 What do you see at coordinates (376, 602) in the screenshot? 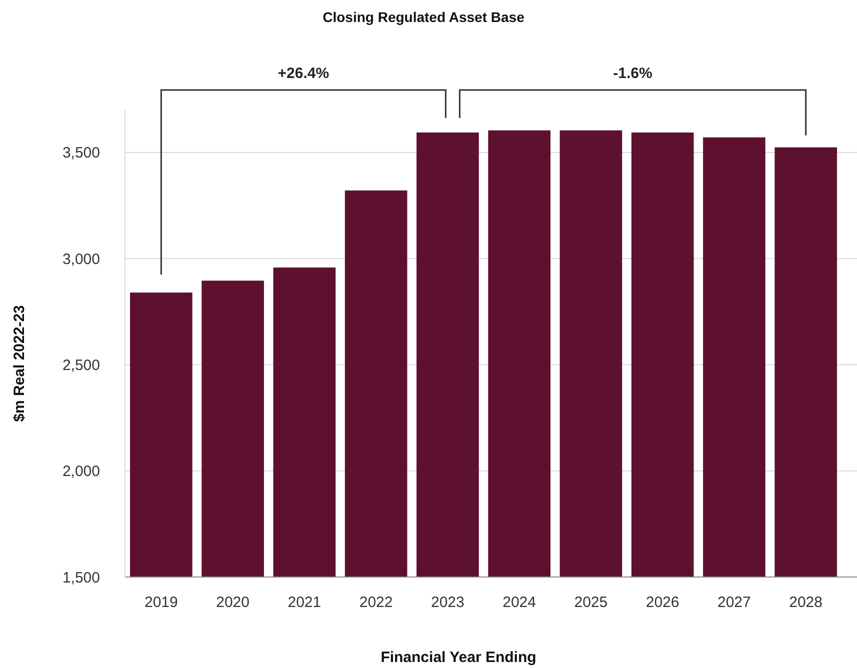
I see `x-tick-label: 2022` at bounding box center [376, 602].